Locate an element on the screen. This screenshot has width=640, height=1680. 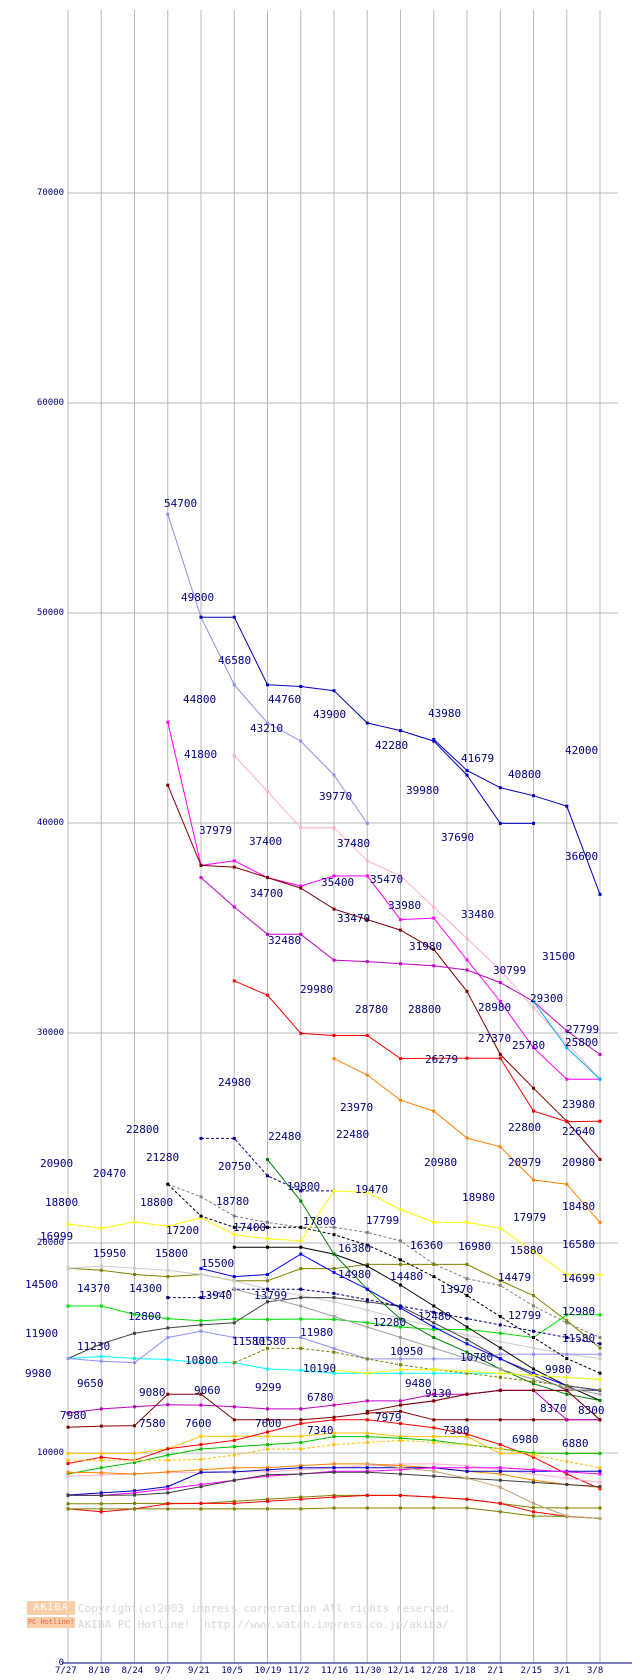
value-label: 24980 is located at coordinates (235, 1082).